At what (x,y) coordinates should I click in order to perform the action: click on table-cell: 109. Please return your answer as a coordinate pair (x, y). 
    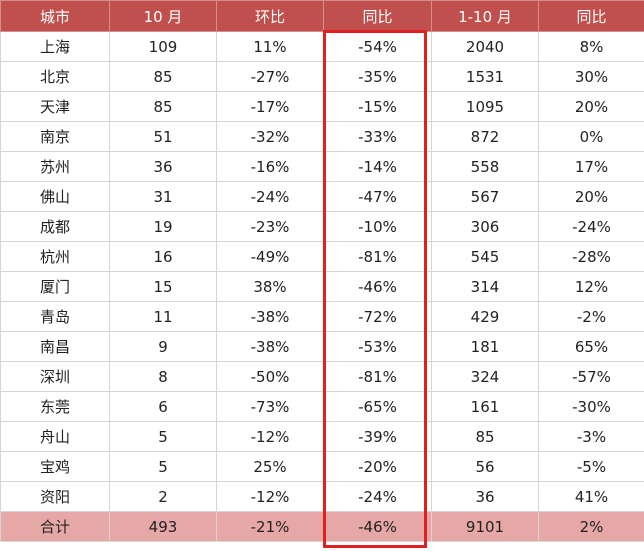
    Looking at the image, I should click on (163, 46).